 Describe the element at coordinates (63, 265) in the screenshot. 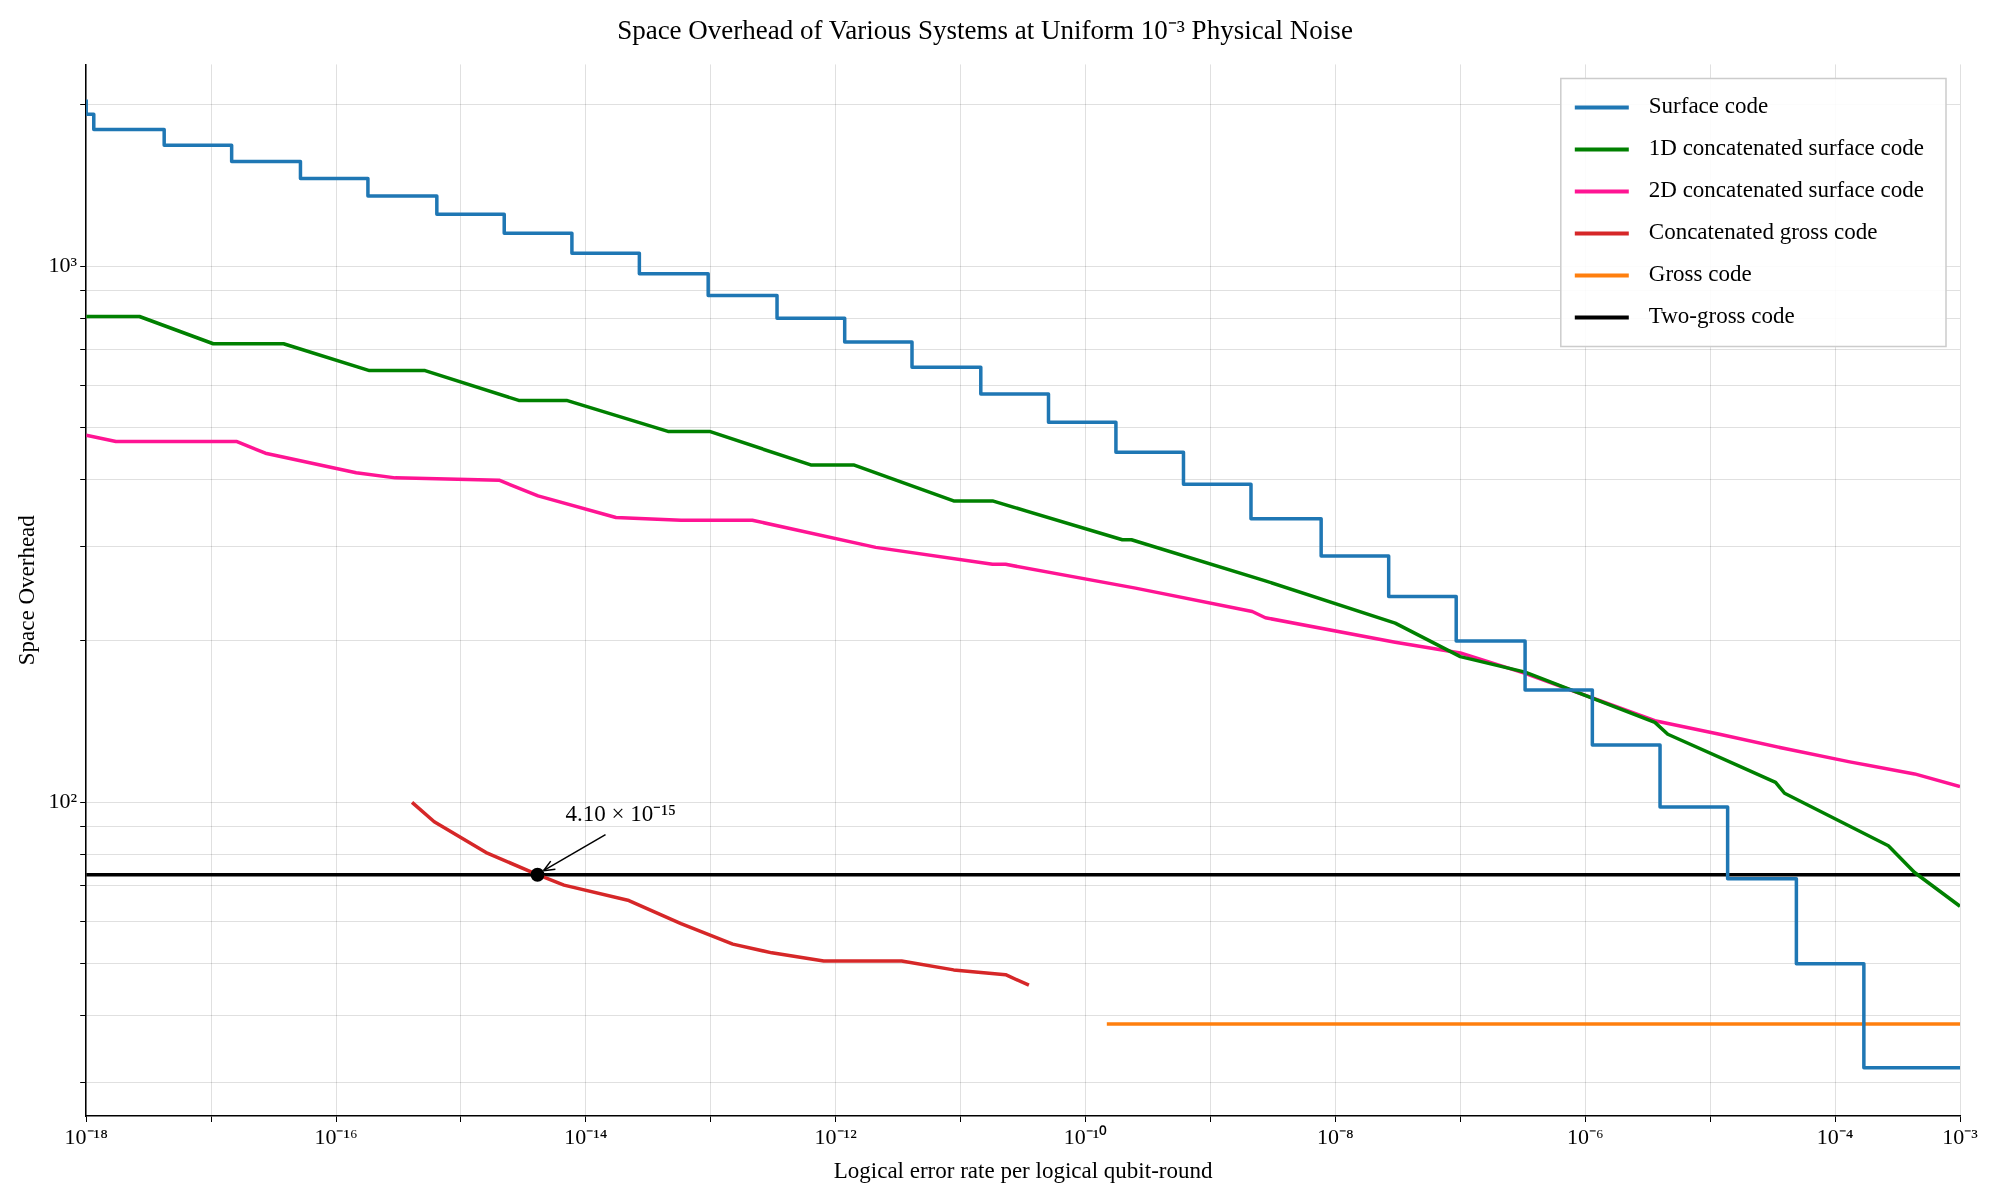

I see `y-tick-label: 10³` at that location.